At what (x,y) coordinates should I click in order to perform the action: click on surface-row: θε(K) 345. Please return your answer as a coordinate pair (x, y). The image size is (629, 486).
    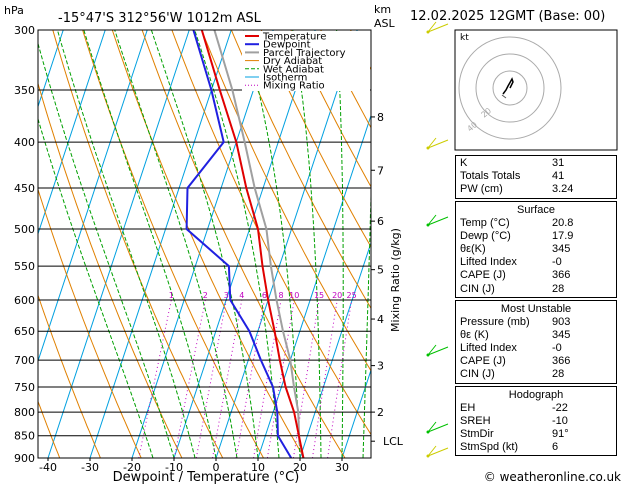
    Looking at the image, I should click on (536, 249).